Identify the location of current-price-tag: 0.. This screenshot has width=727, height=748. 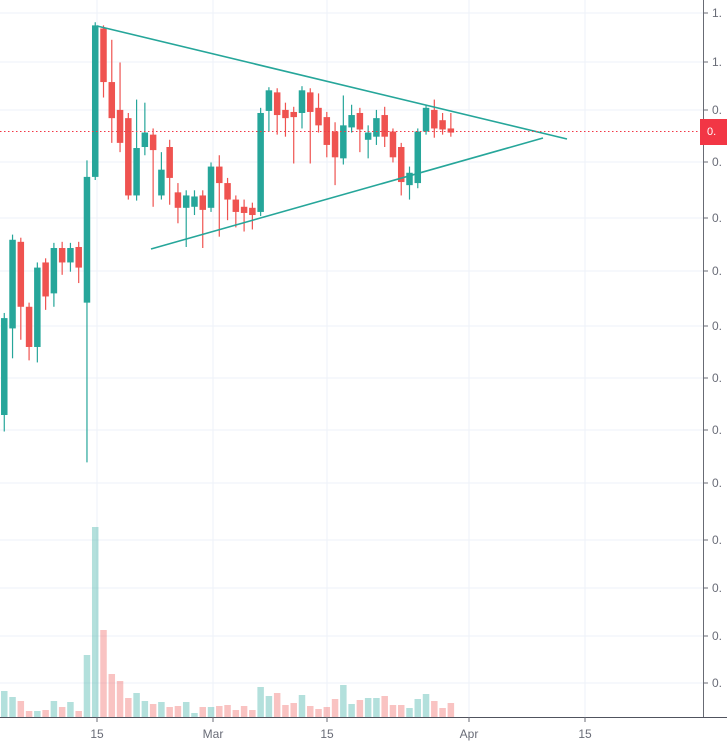
(713, 131).